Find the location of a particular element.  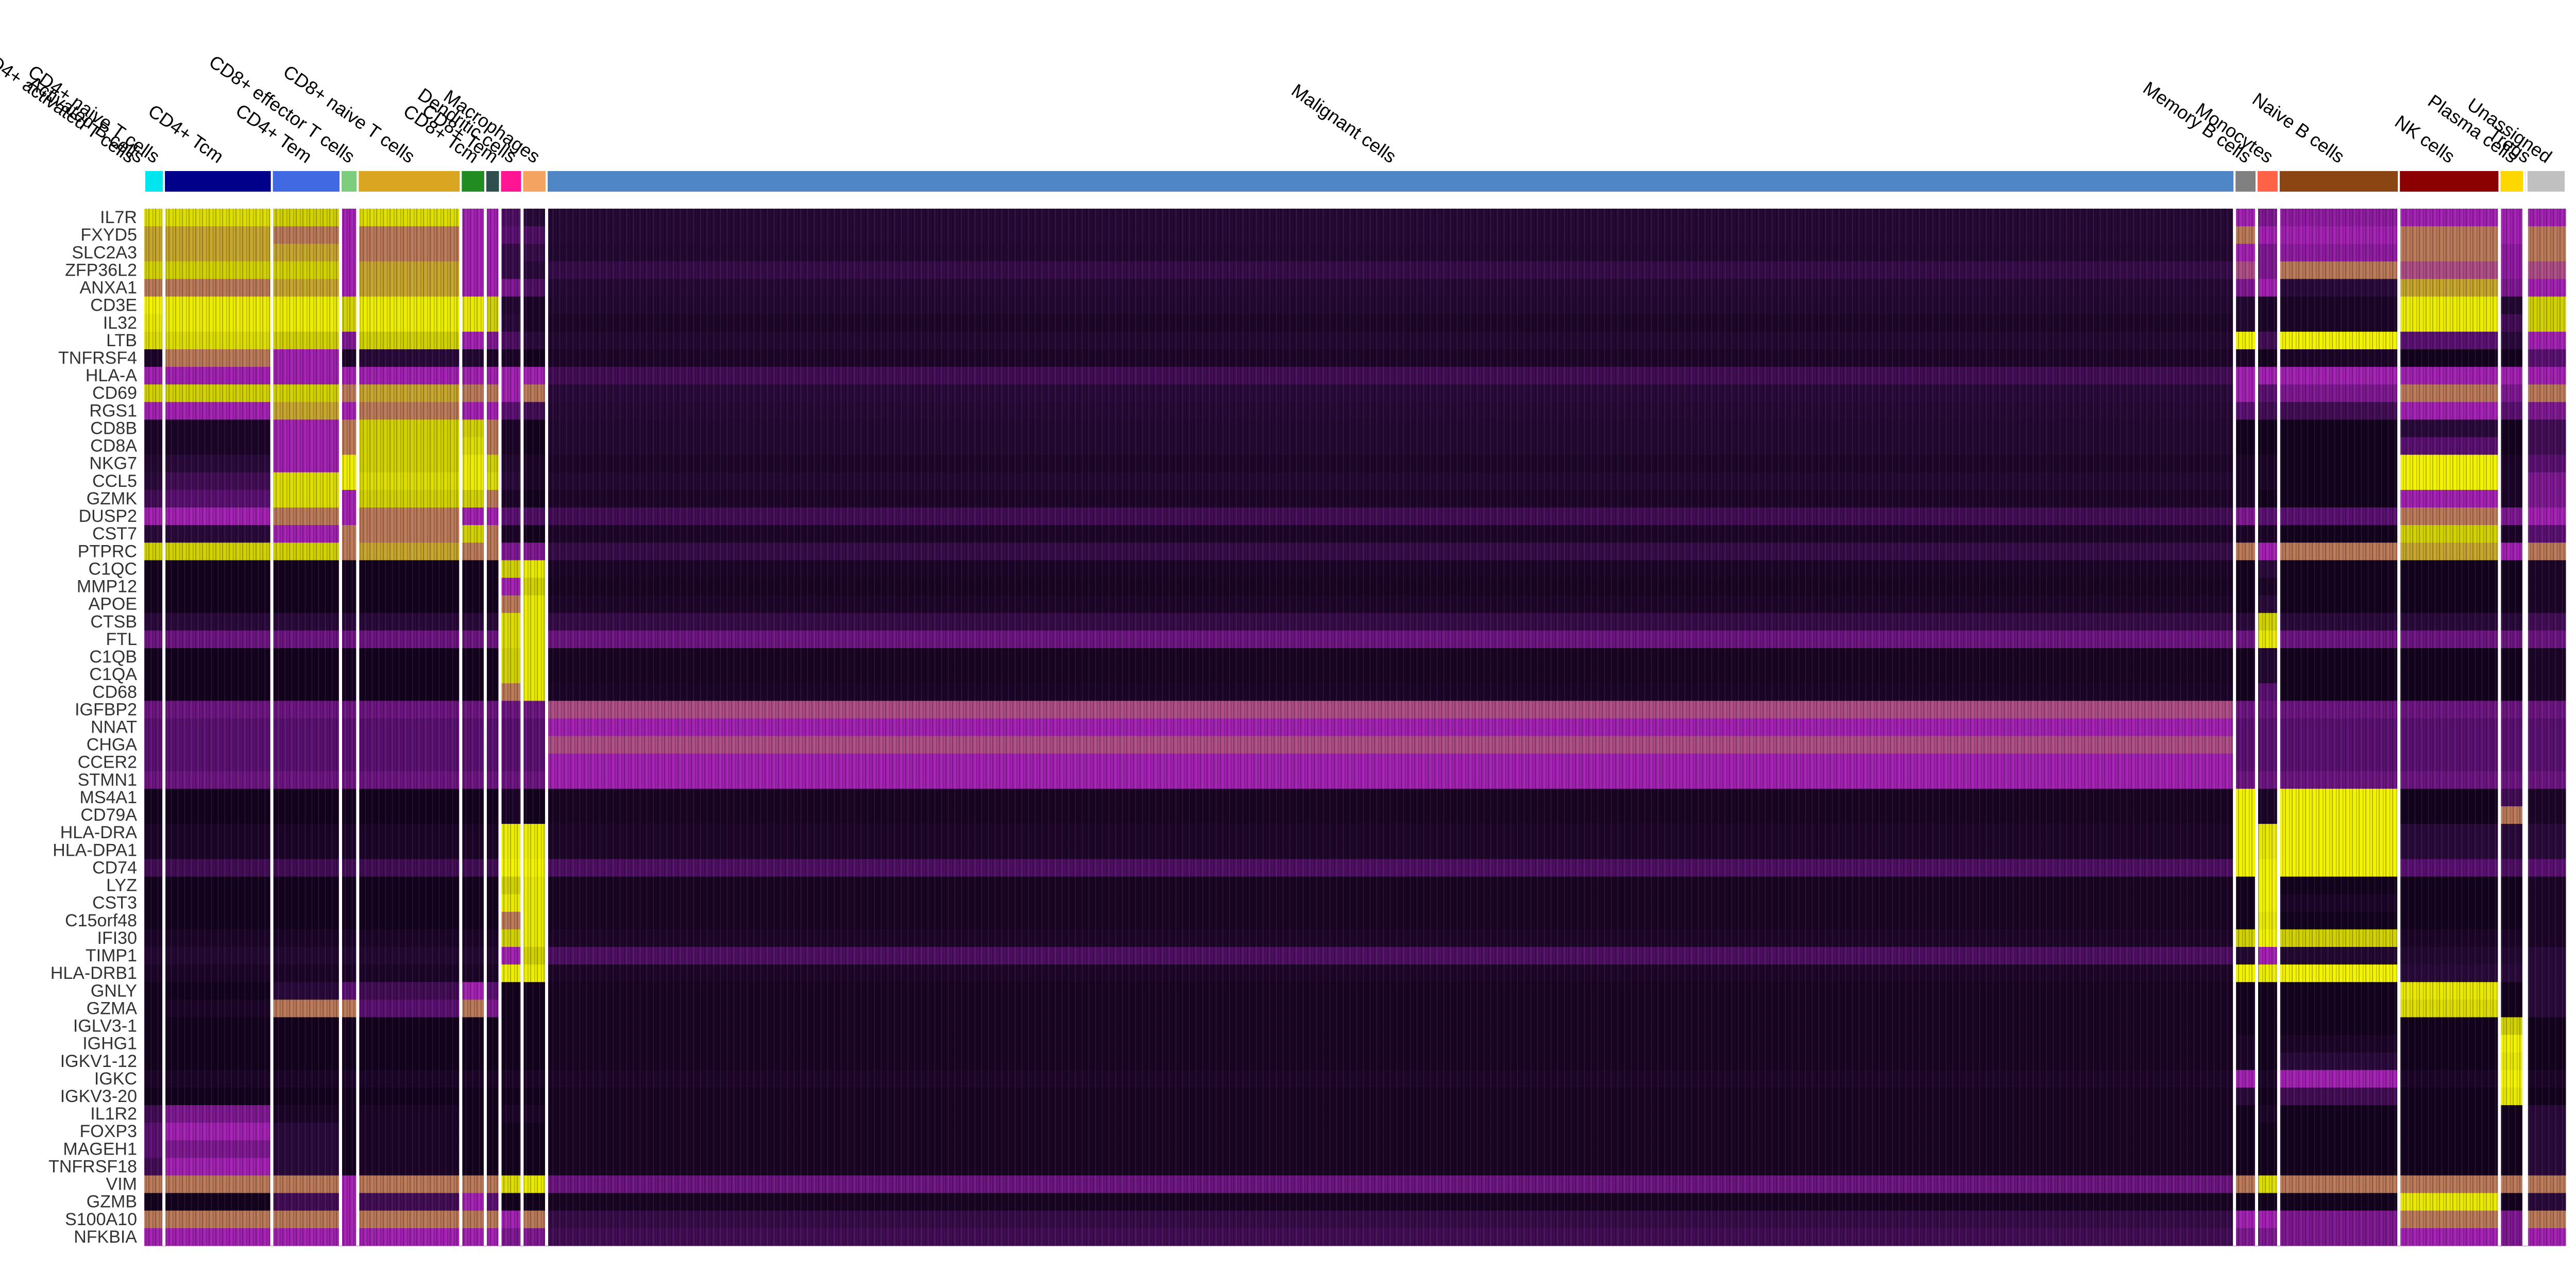

group-bar-cd4-tem is located at coordinates (306, 181).